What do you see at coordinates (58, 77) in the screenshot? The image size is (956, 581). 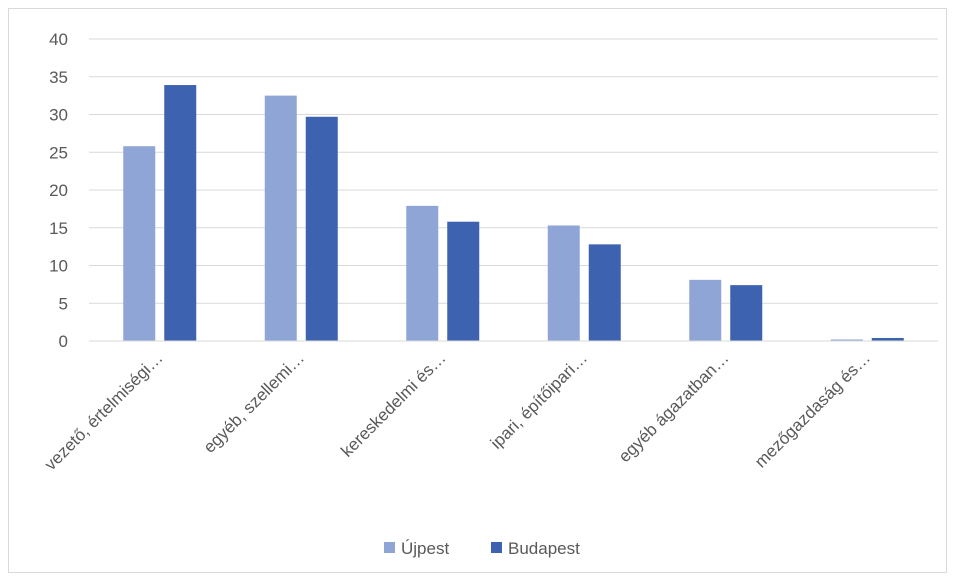 I see `y-tick-label: 35` at bounding box center [58, 77].